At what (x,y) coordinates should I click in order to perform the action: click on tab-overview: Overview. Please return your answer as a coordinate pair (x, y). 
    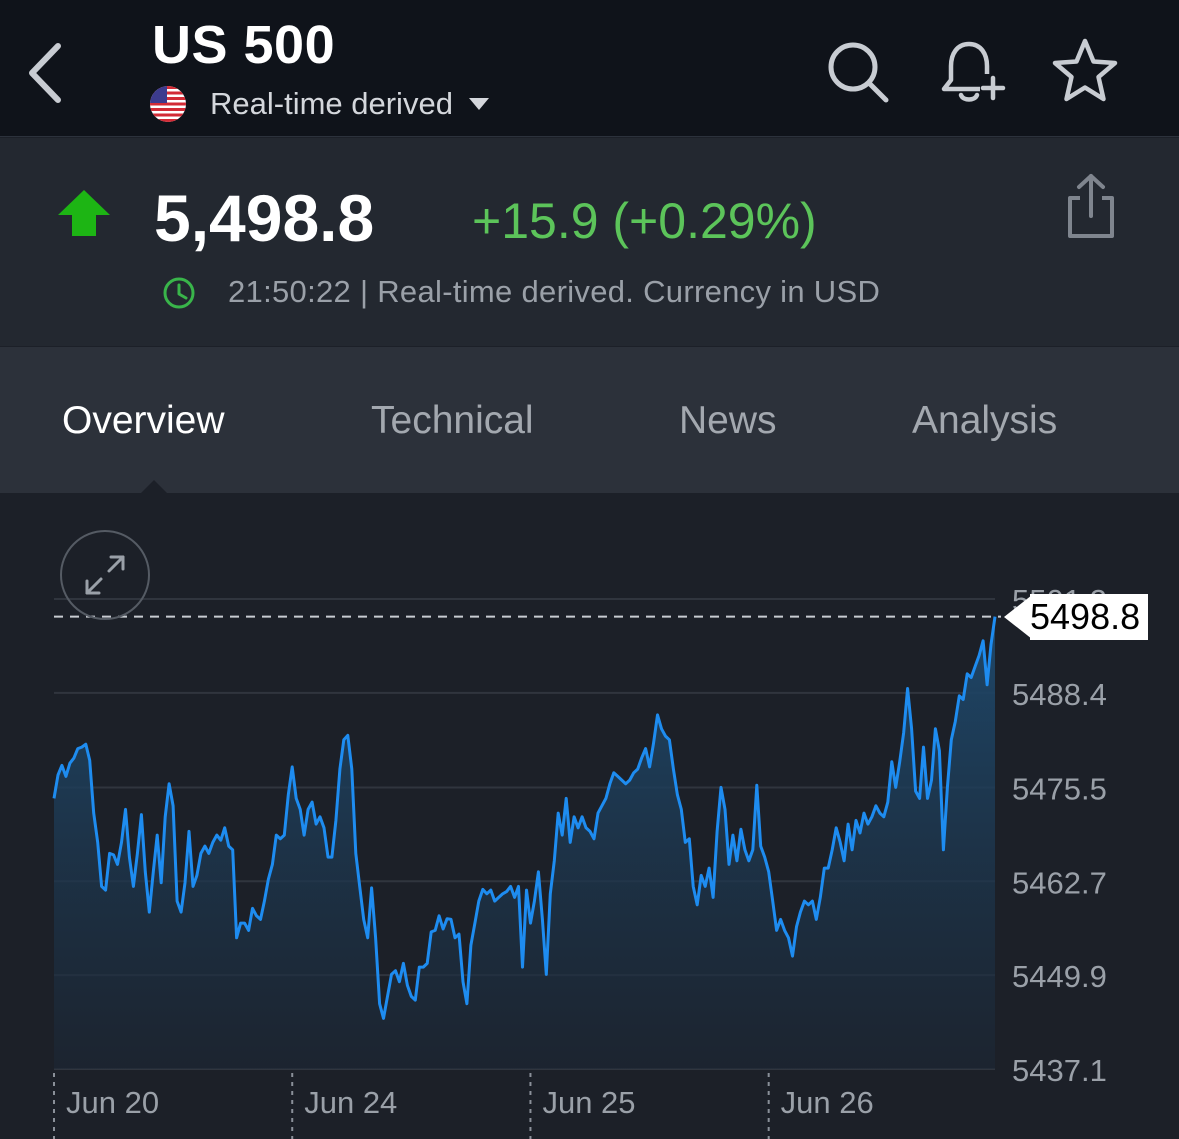
    Looking at the image, I should click on (143, 420).